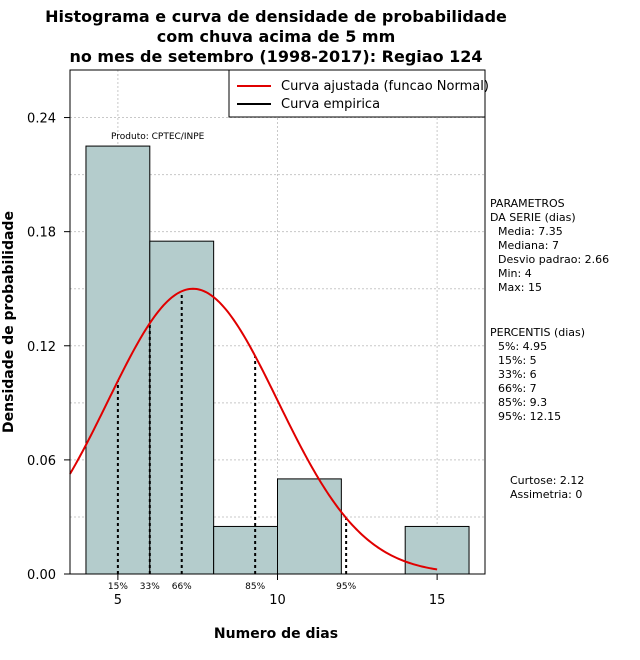  Describe the element at coordinates (515, 273) in the screenshot. I see `stat-min: Min: 4` at that location.